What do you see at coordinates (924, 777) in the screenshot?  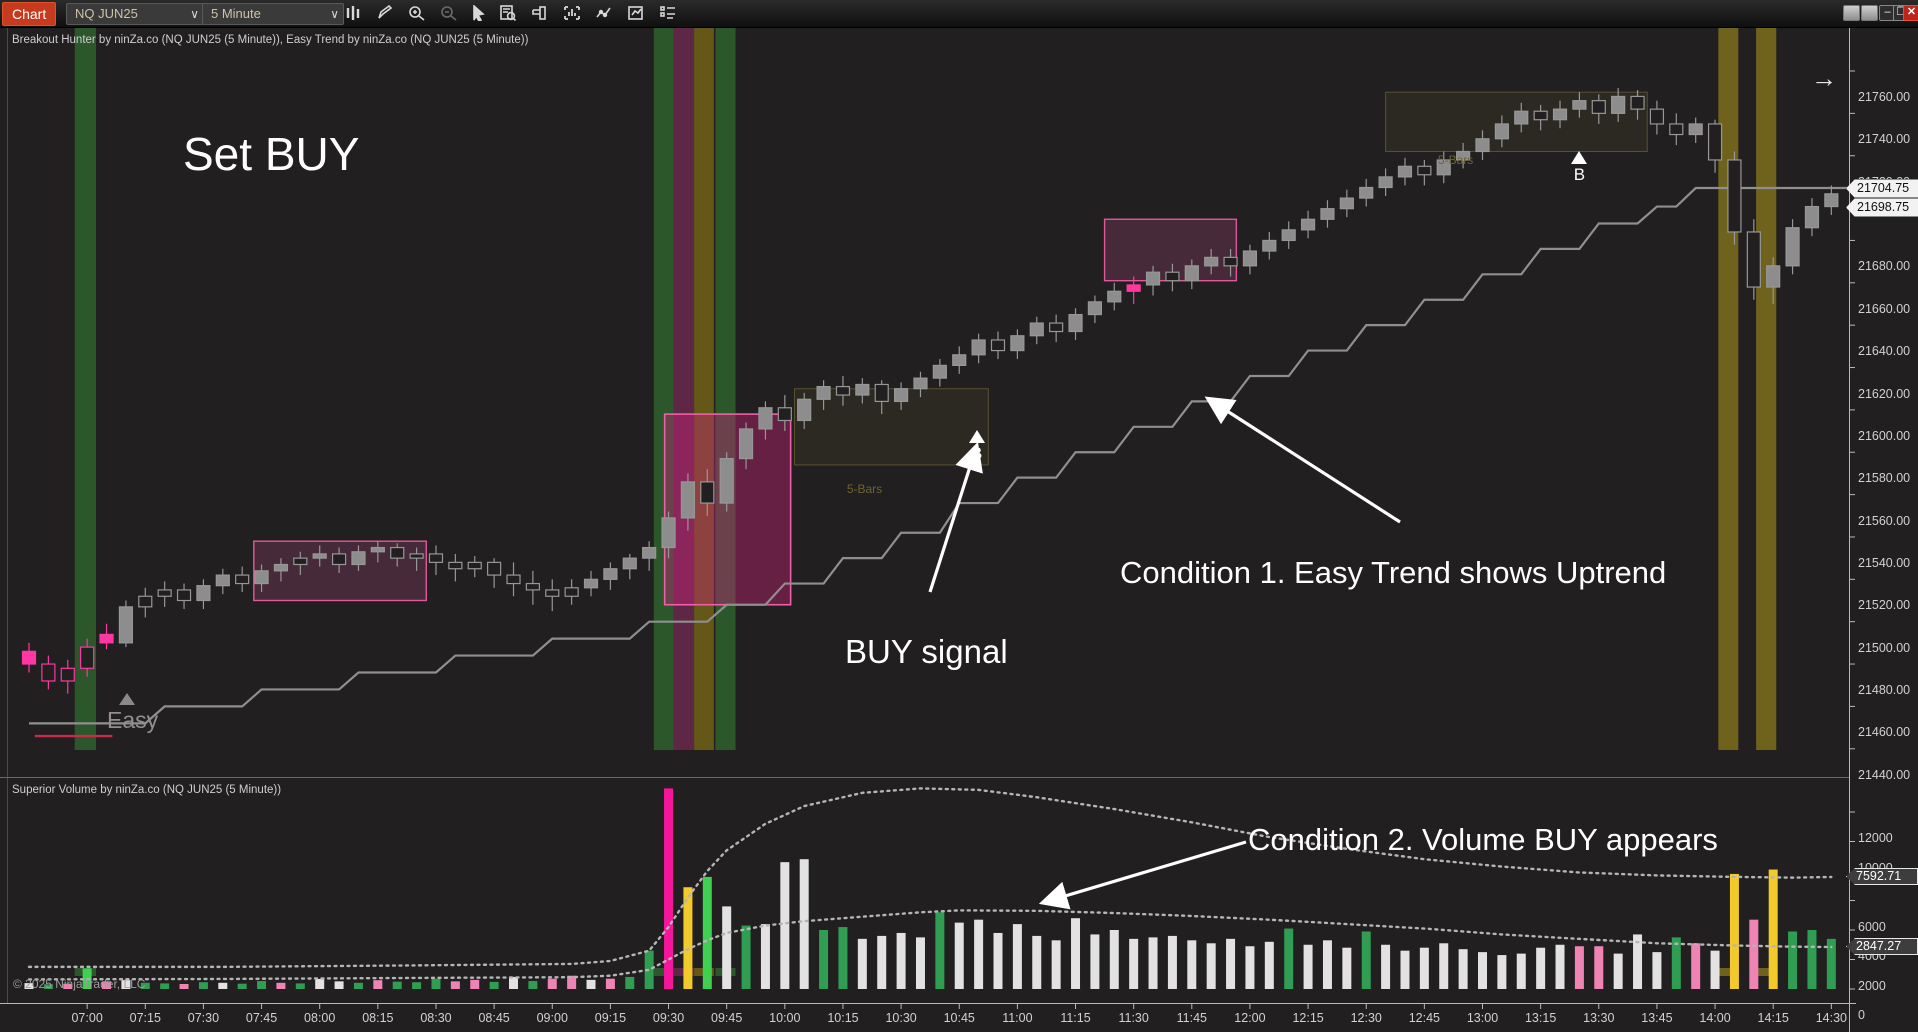 I see `panel-divider` at bounding box center [924, 777].